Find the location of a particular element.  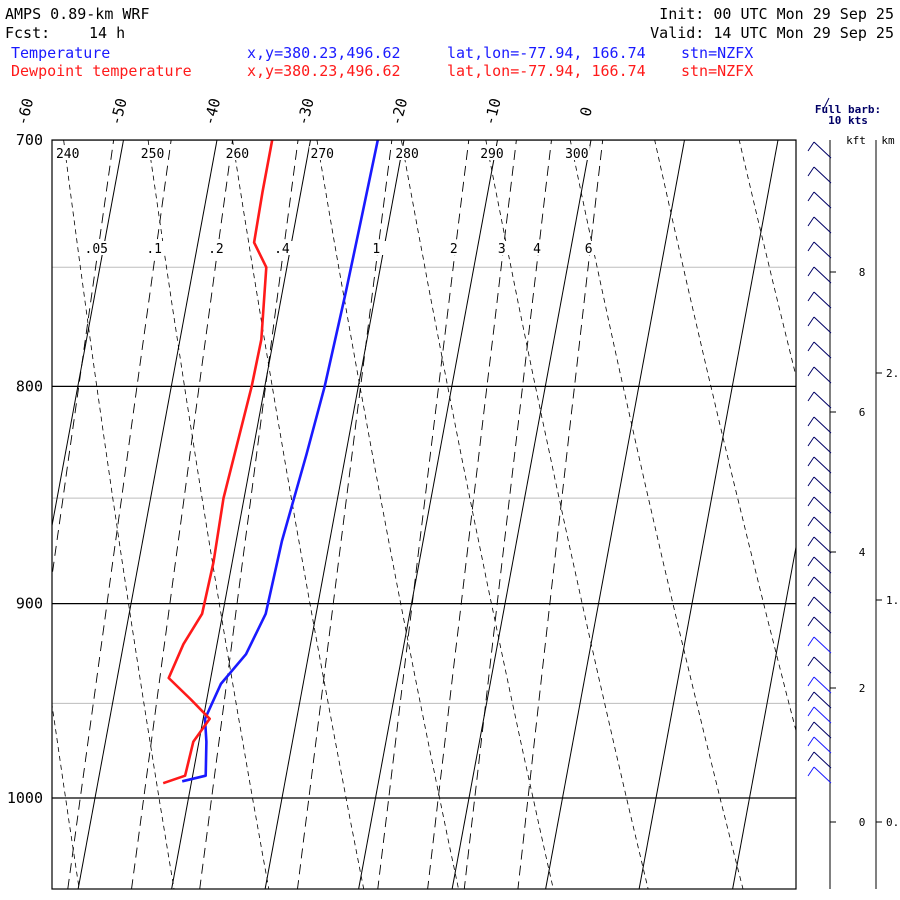

valid-time: Valid: 14 UTC Mon 29 Sep 25 is located at coordinates (772, 33).